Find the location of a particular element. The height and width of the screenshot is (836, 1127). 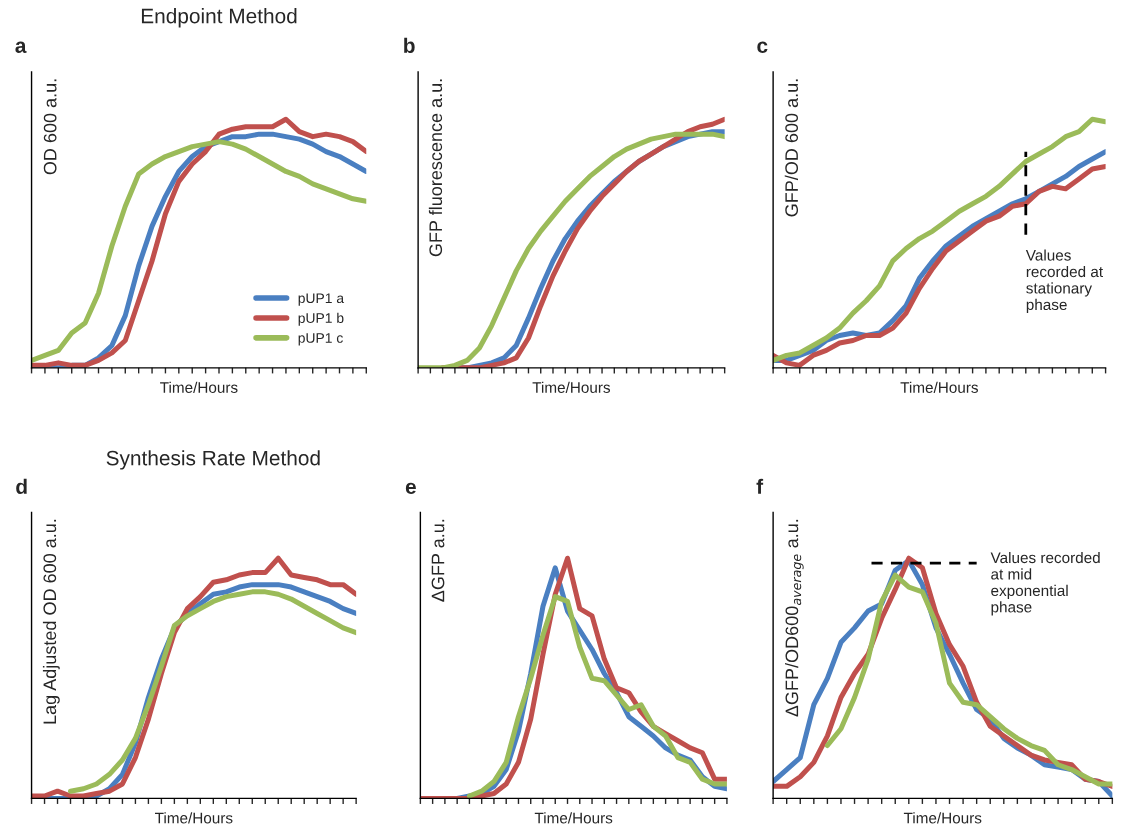

y-axis-title: Lag Adjusted OD 600 a.u. is located at coordinates (51, 621).